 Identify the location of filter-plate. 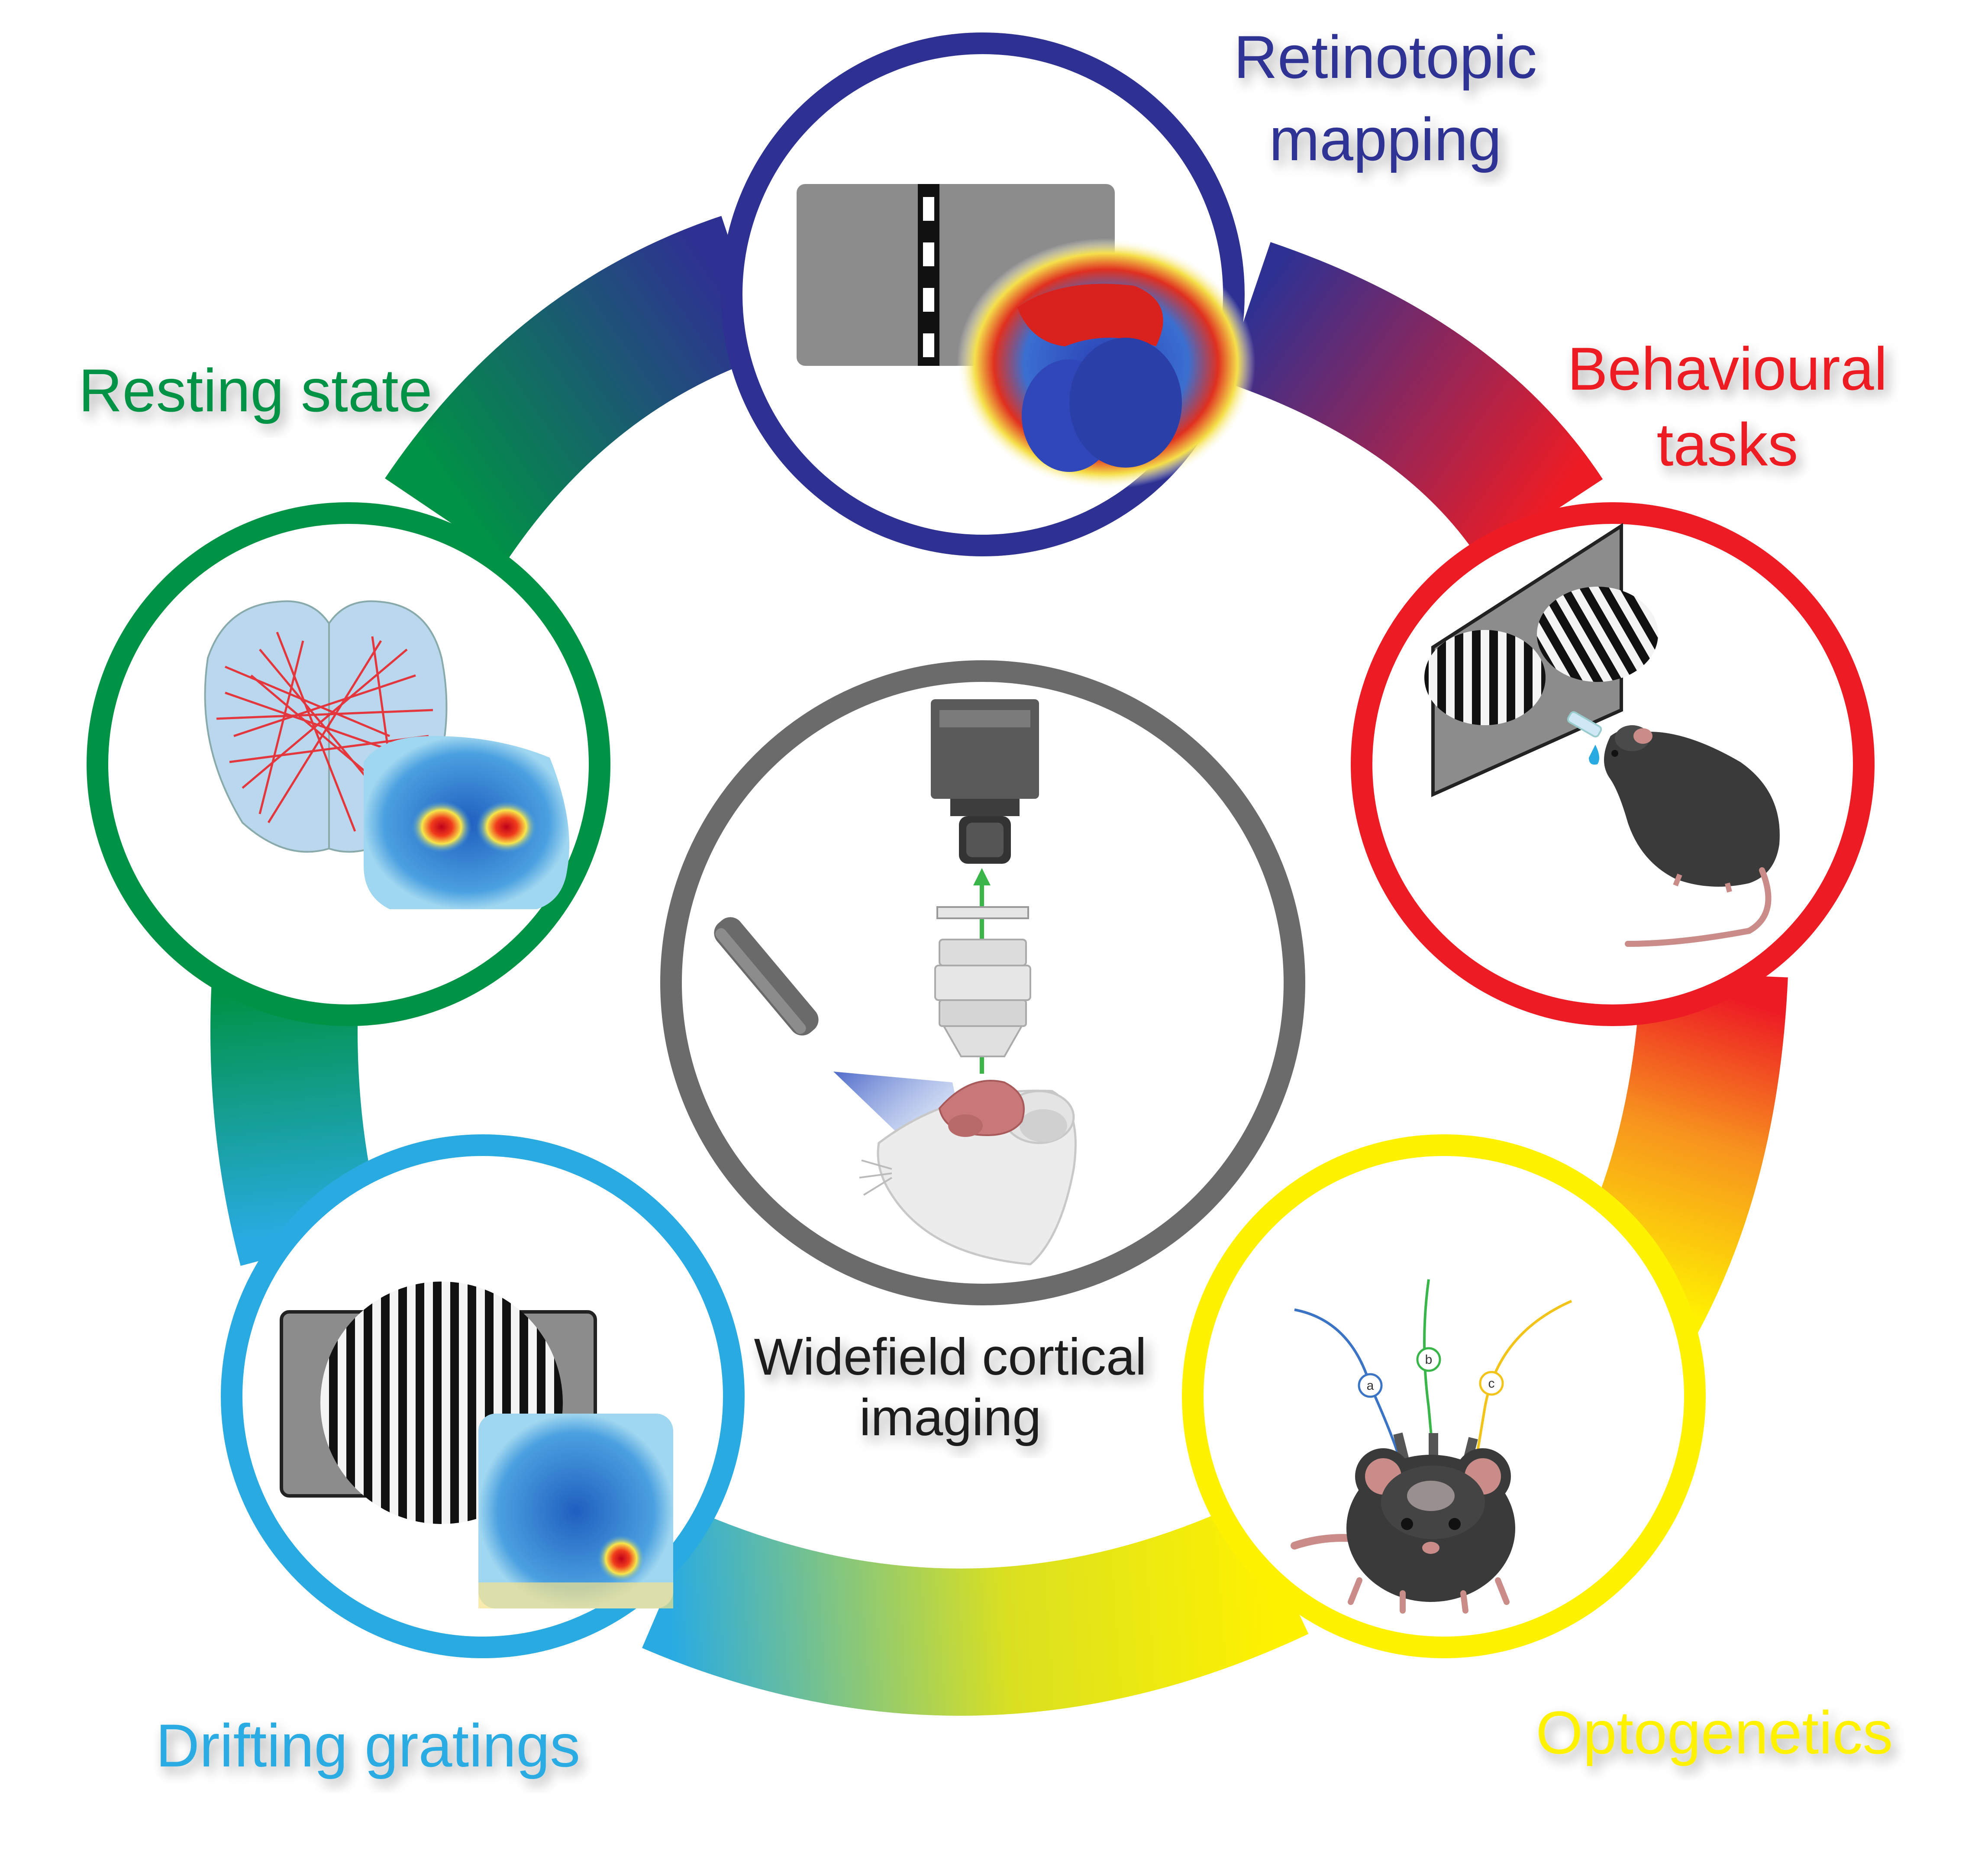
(982, 913).